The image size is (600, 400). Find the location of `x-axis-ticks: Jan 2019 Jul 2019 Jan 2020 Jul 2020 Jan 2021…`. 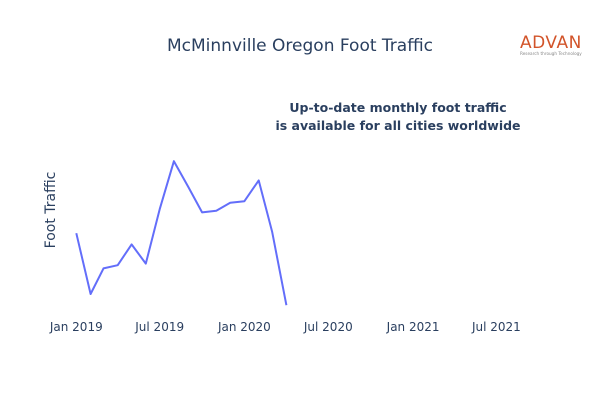

x-axis-ticks: Jan 2019 Jul 2019 Jan 2020 Jul 2020 Jan 2021… is located at coordinates (285, 327).